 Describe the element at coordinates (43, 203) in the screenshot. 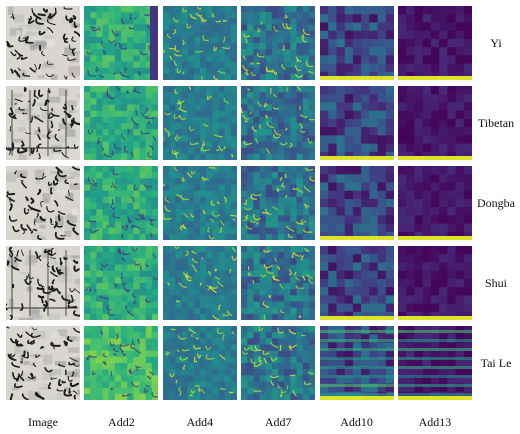

I see `thumbnail-dongba-image` at that location.